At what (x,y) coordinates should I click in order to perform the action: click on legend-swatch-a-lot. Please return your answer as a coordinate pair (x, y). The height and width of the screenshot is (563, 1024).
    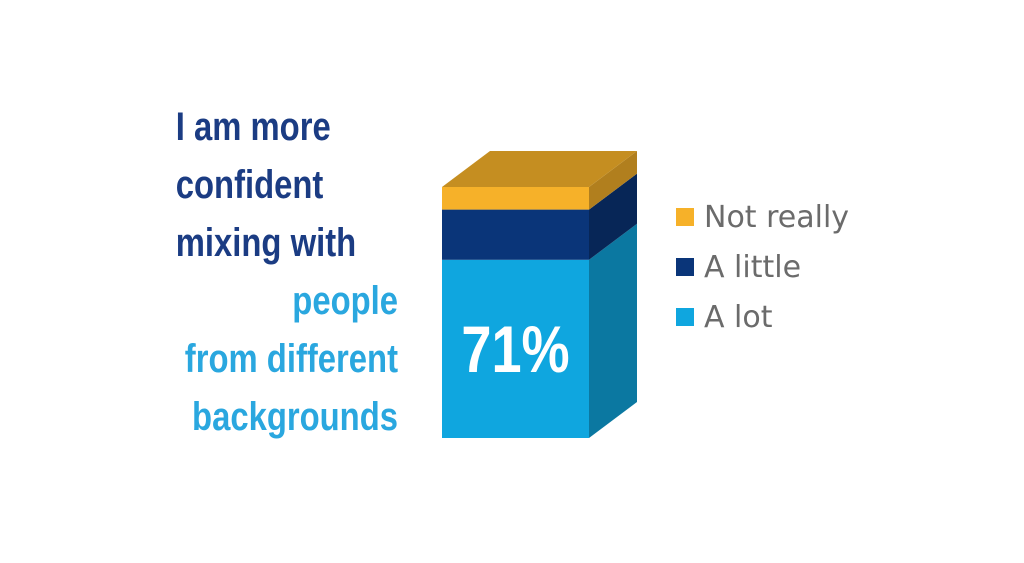
    Looking at the image, I should click on (685, 317).